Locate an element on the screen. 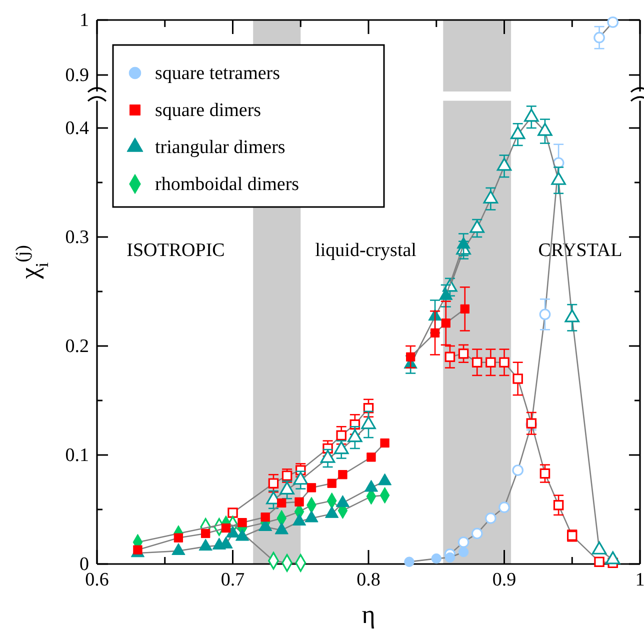 The height and width of the screenshot is (632, 644). y-tick-label: 0.2 is located at coordinates (77, 347).